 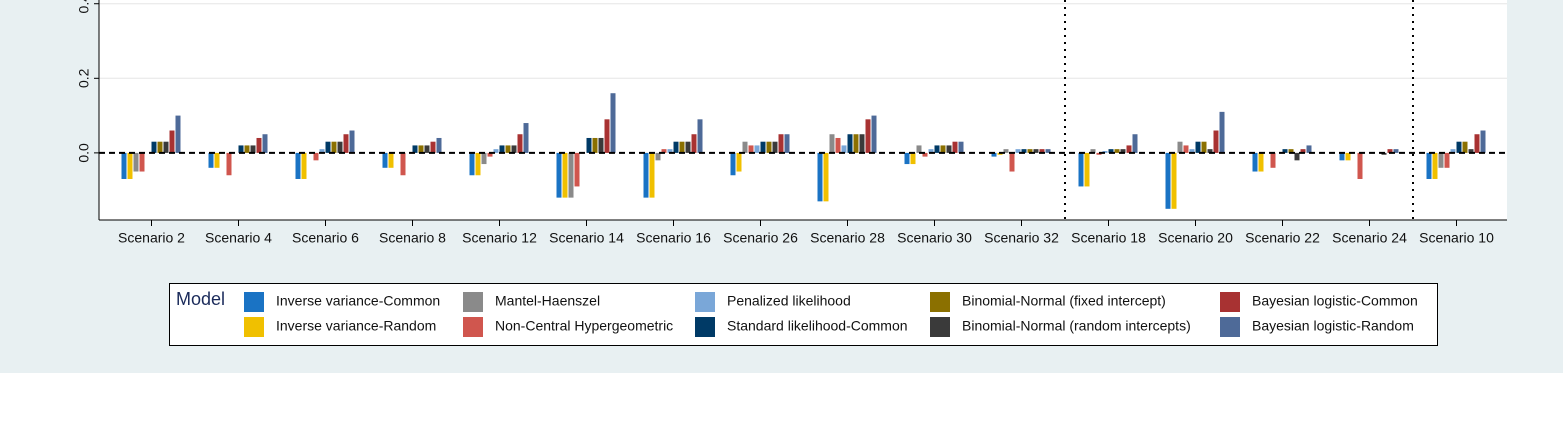 What do you see at coordinates (1333, 326) in the screenshot?
I see `legend-label: Bayesian logistic-Random` at bounding box center [1333, 326].